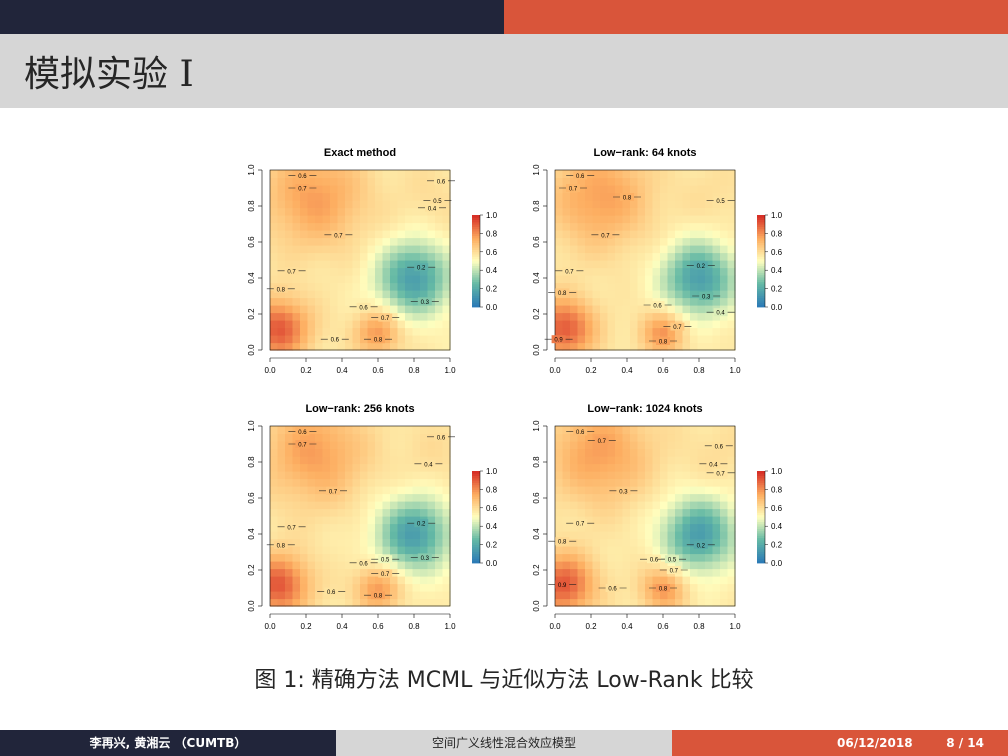 This screenshot has width=1008, height=756. Describe the element at coordinates (580, 177) in the screenshot. I see `contour-label: 0.6` at that location.